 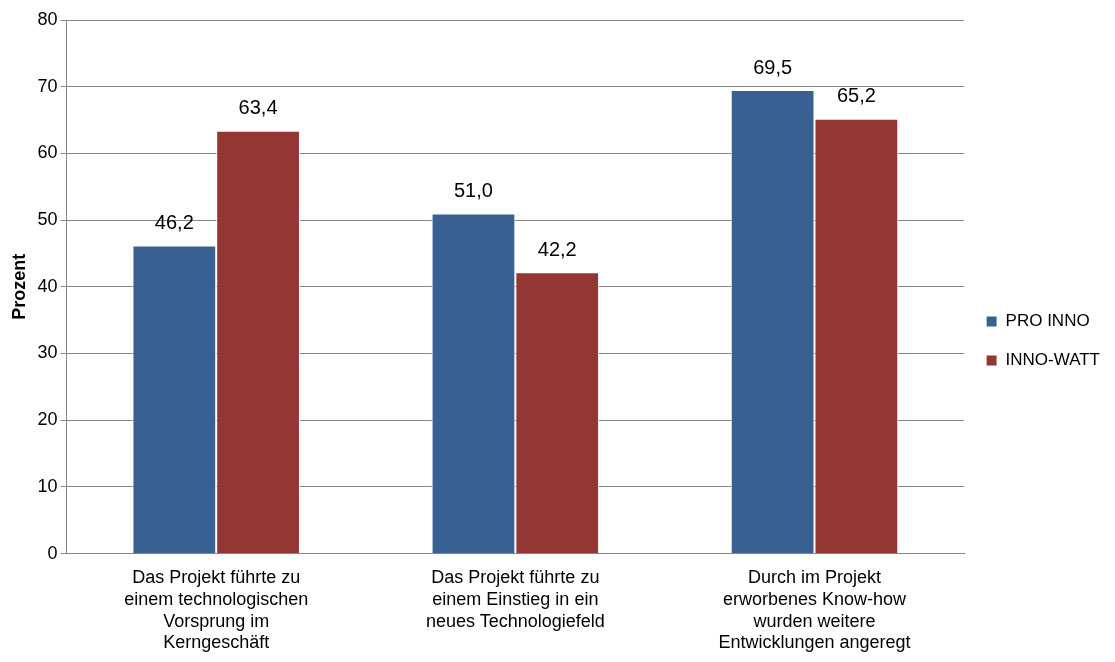 I want to click on data-label: 65,2, so click(x=856, y=95).